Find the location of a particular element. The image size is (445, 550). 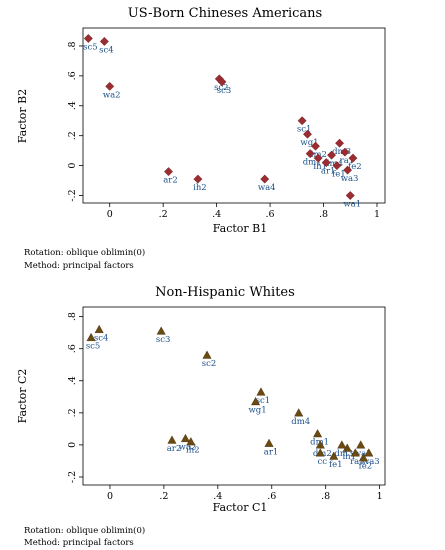

x-axis-title: Factor C1 is located at coordinates (240, 507).